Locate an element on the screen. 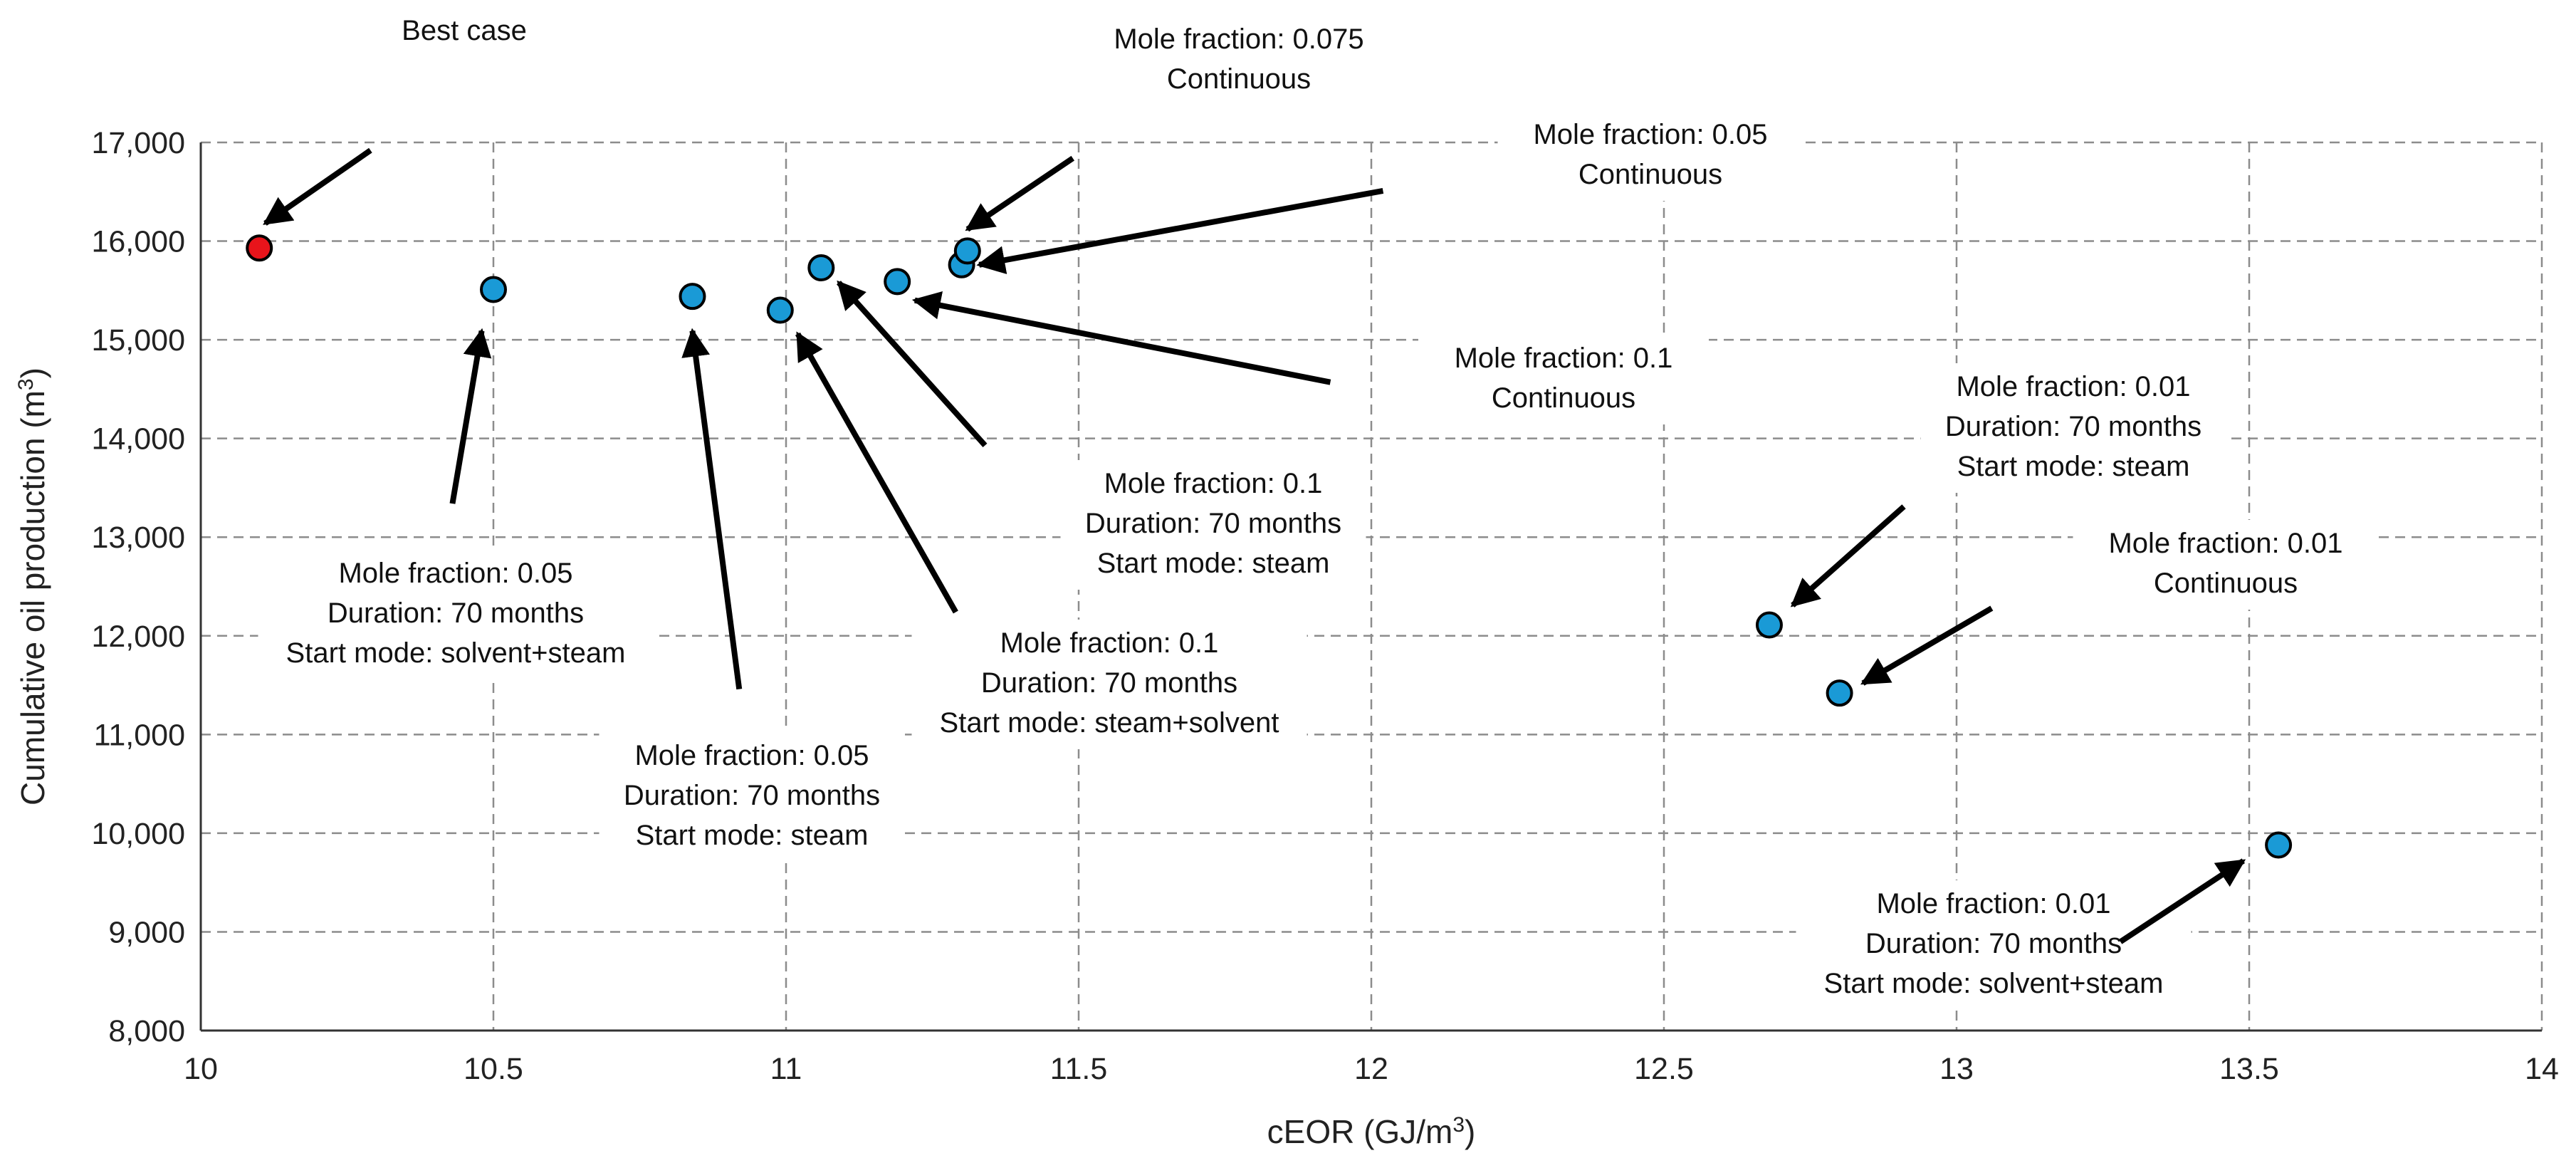 Image resolution: width=2576 pixels, height=1163 pixels. x-tick-label: 13.5 is located at coordinates (2249, 1069).